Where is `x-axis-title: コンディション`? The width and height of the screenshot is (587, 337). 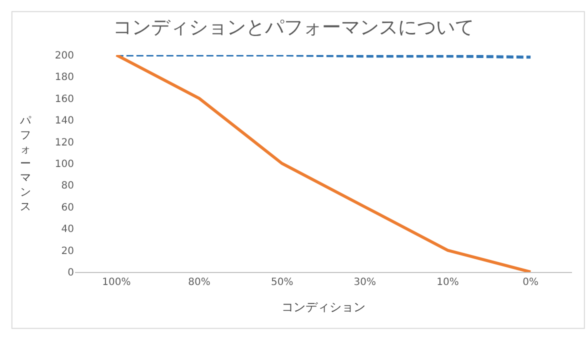 x-axis-title: コンディション is located at coordinates (324, 307).